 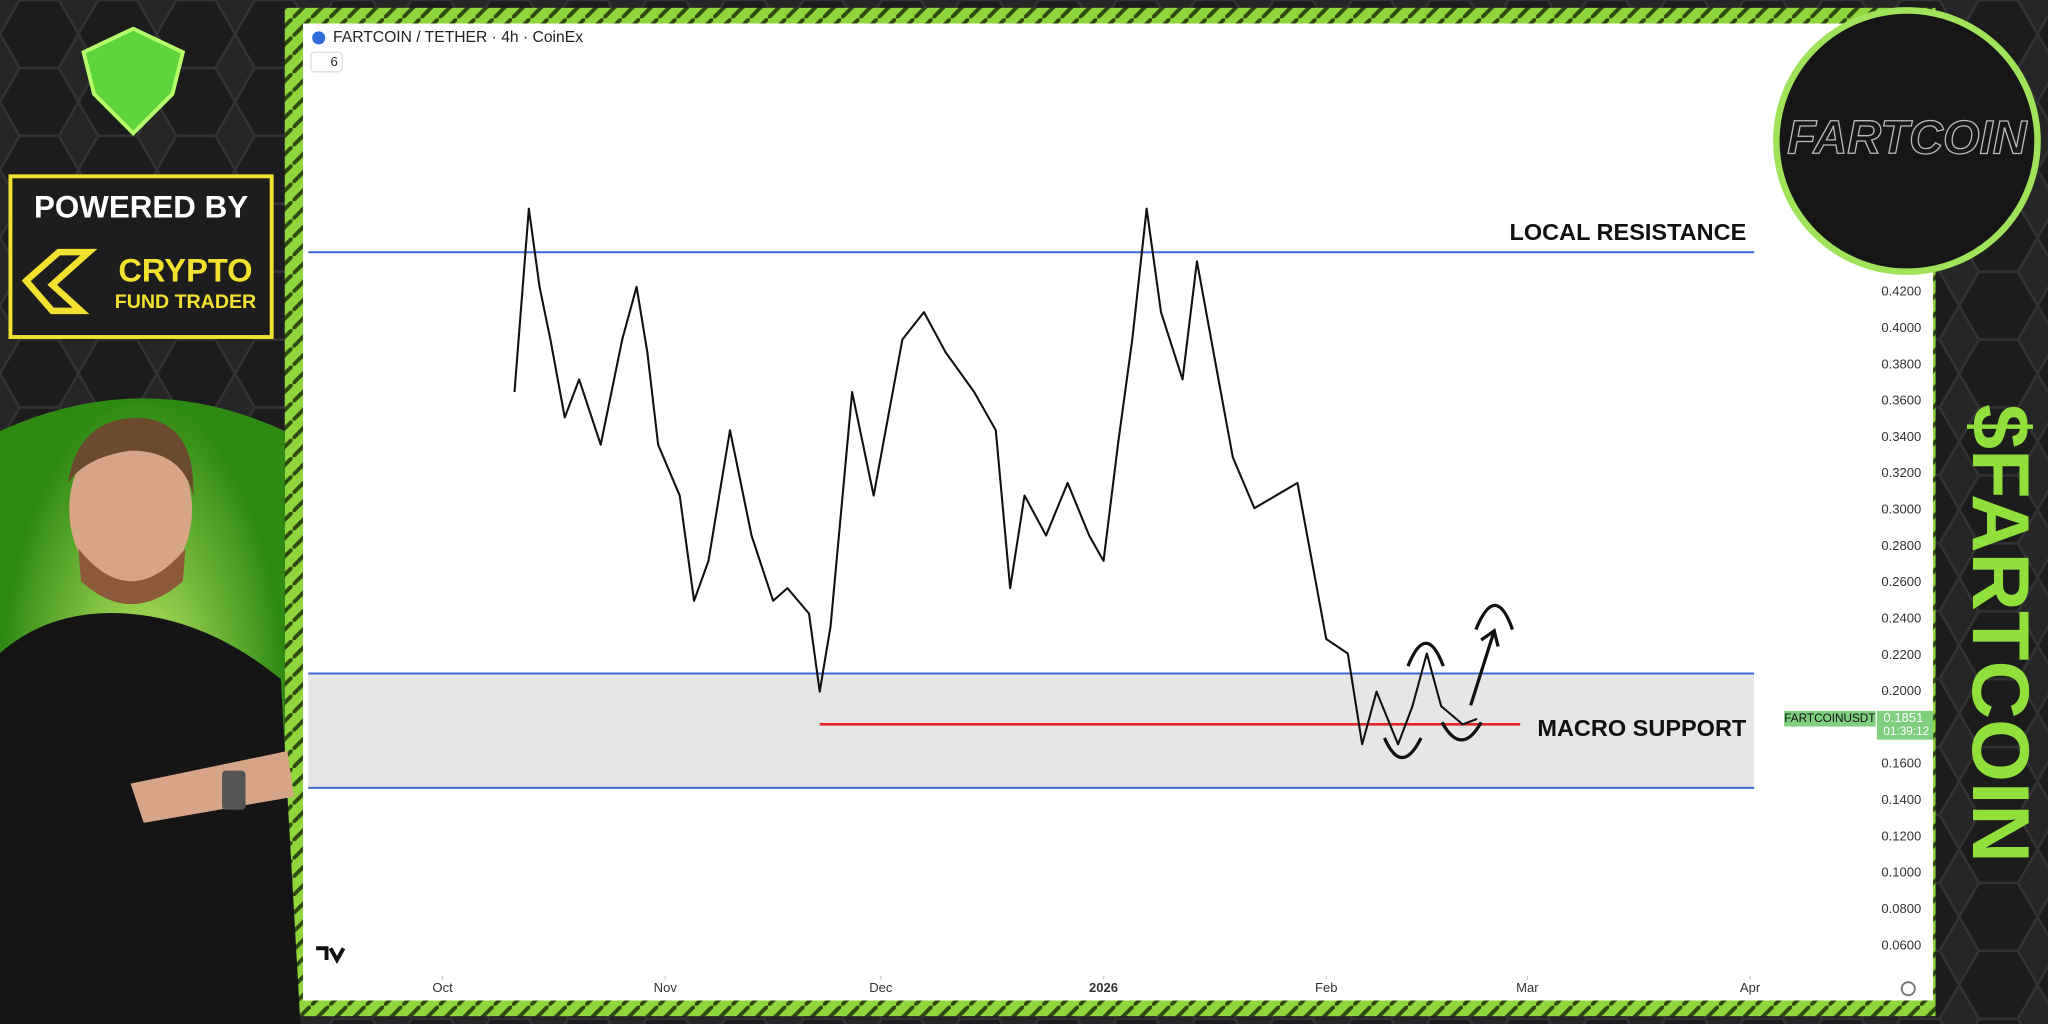 I want to click on price-tag, so click(x=1905, y=725).